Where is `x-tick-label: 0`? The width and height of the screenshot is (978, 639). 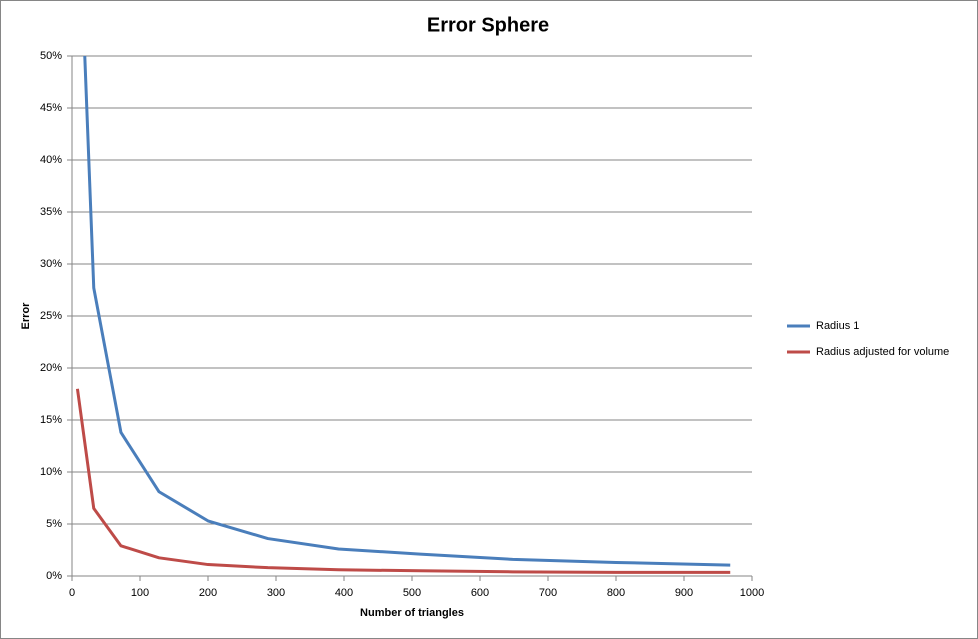
x-tick-label: 0 is located at coordinates (72, 593).